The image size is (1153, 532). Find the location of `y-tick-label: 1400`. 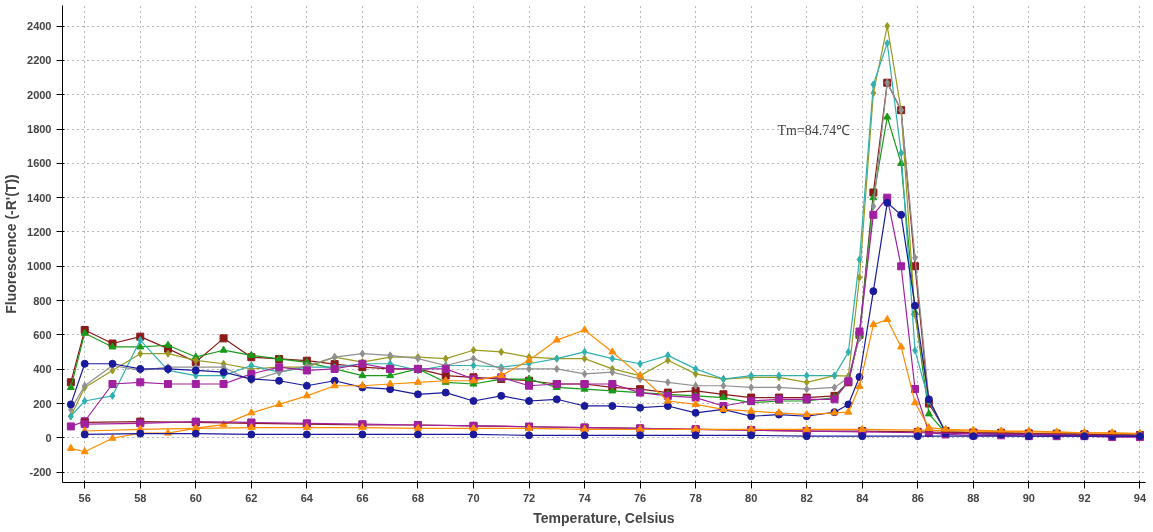

y-tick-label: 1400 is located at coordinates (39, 197).